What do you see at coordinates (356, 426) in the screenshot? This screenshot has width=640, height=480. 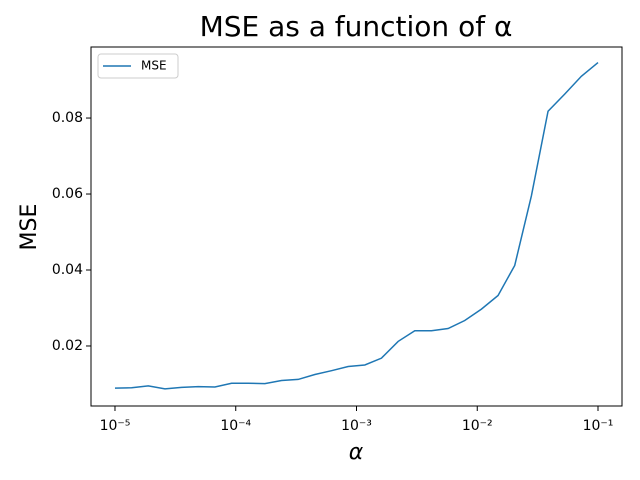 I see `x-tick-label: 10⁻³` at bounding box center [356, 426].